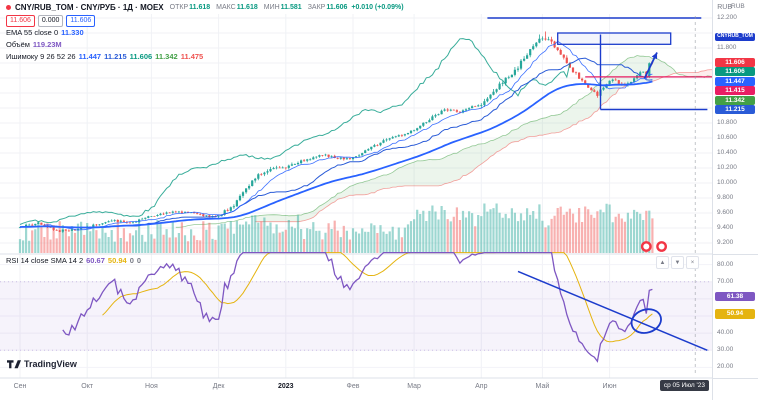  Describe the element at coordinates (106, 32) in the screenshot. I see `ema-legend: EMA 55 close 0 11.330` at that location.